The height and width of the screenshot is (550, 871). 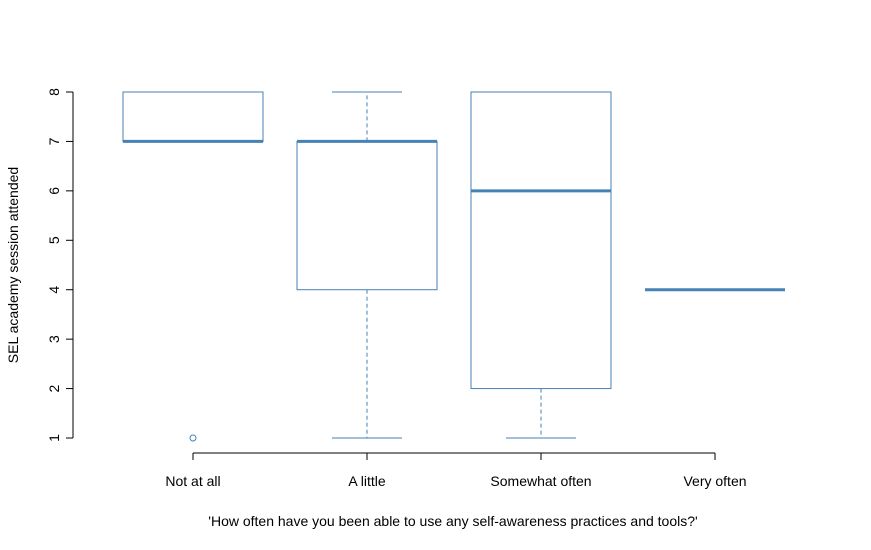 I want to click on x-tick-label: Somewhat often, so click(x=540, y=481).